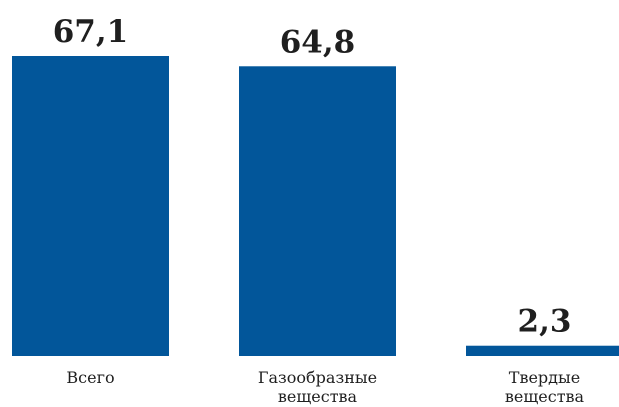 This screenshot has height=407, width=619. Describe the element at coordinates (318, 42) in the screenshot. I see `value-label-1: 64,8` at that location.